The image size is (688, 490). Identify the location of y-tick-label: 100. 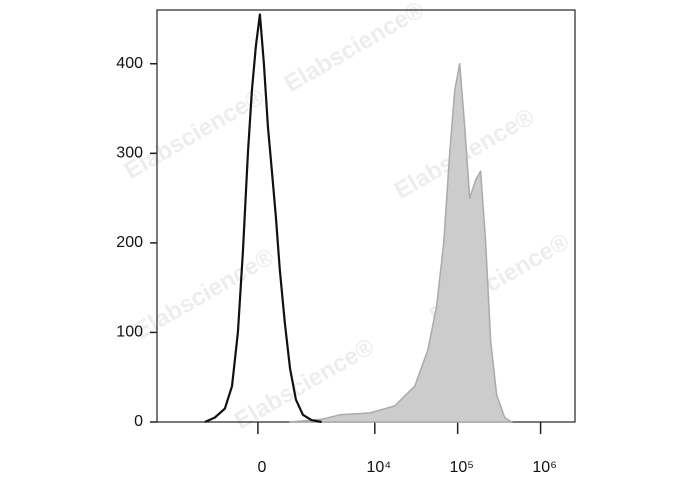
(129, 332).